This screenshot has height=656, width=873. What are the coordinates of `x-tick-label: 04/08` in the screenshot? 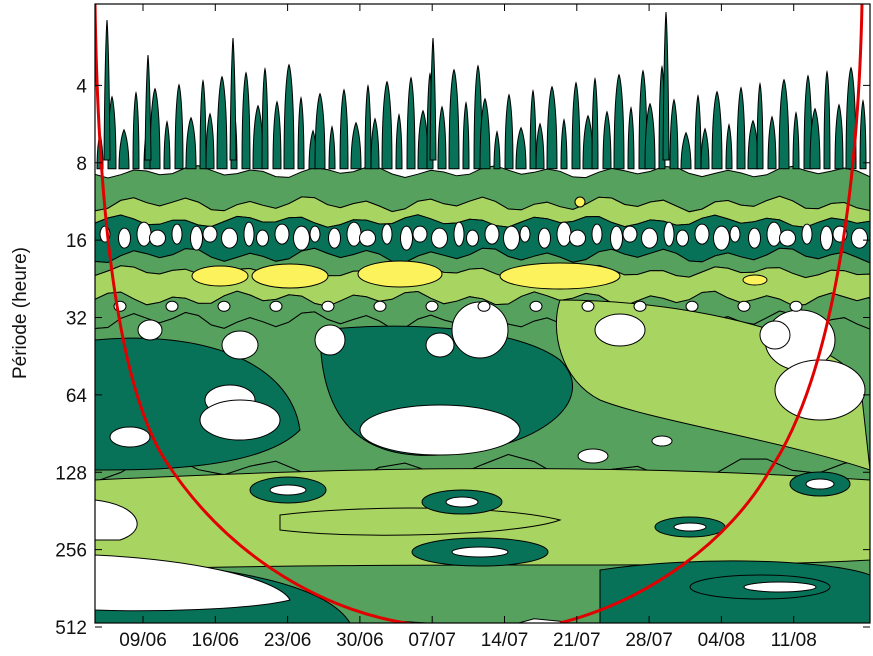 It's located at (722, 640).